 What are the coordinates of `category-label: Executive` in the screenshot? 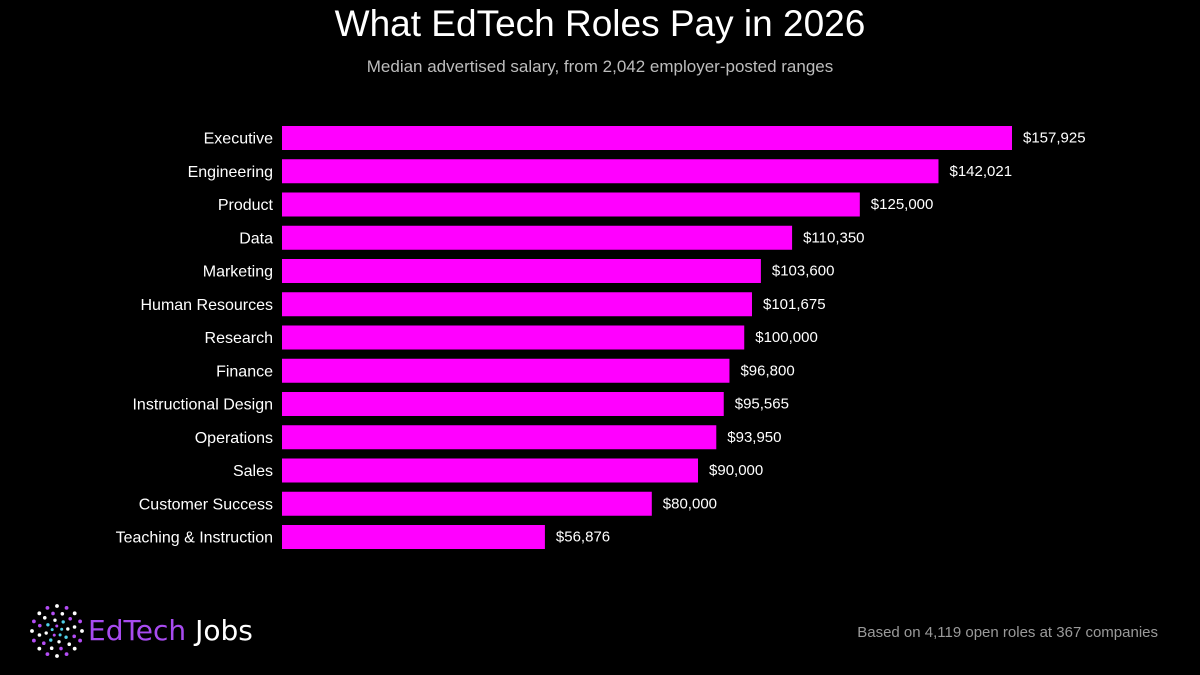 It's located at (238, 139).